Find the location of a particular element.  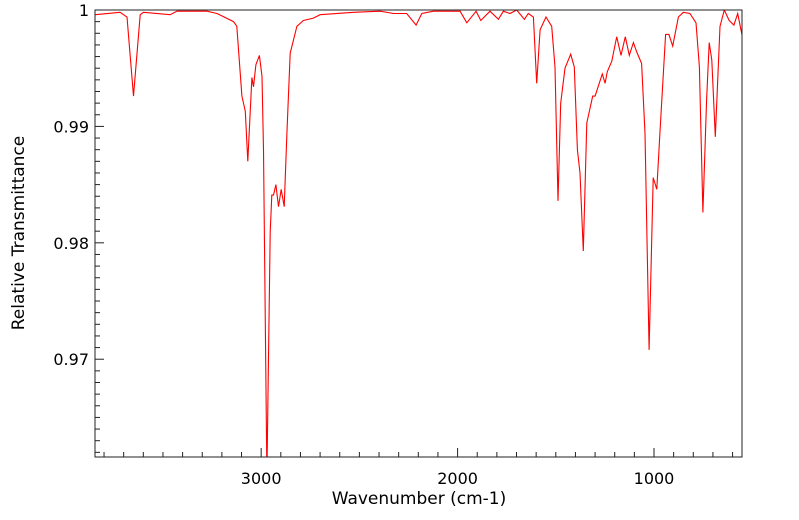

y-tick-label: 0.98 is located at coordinates (71, 243).